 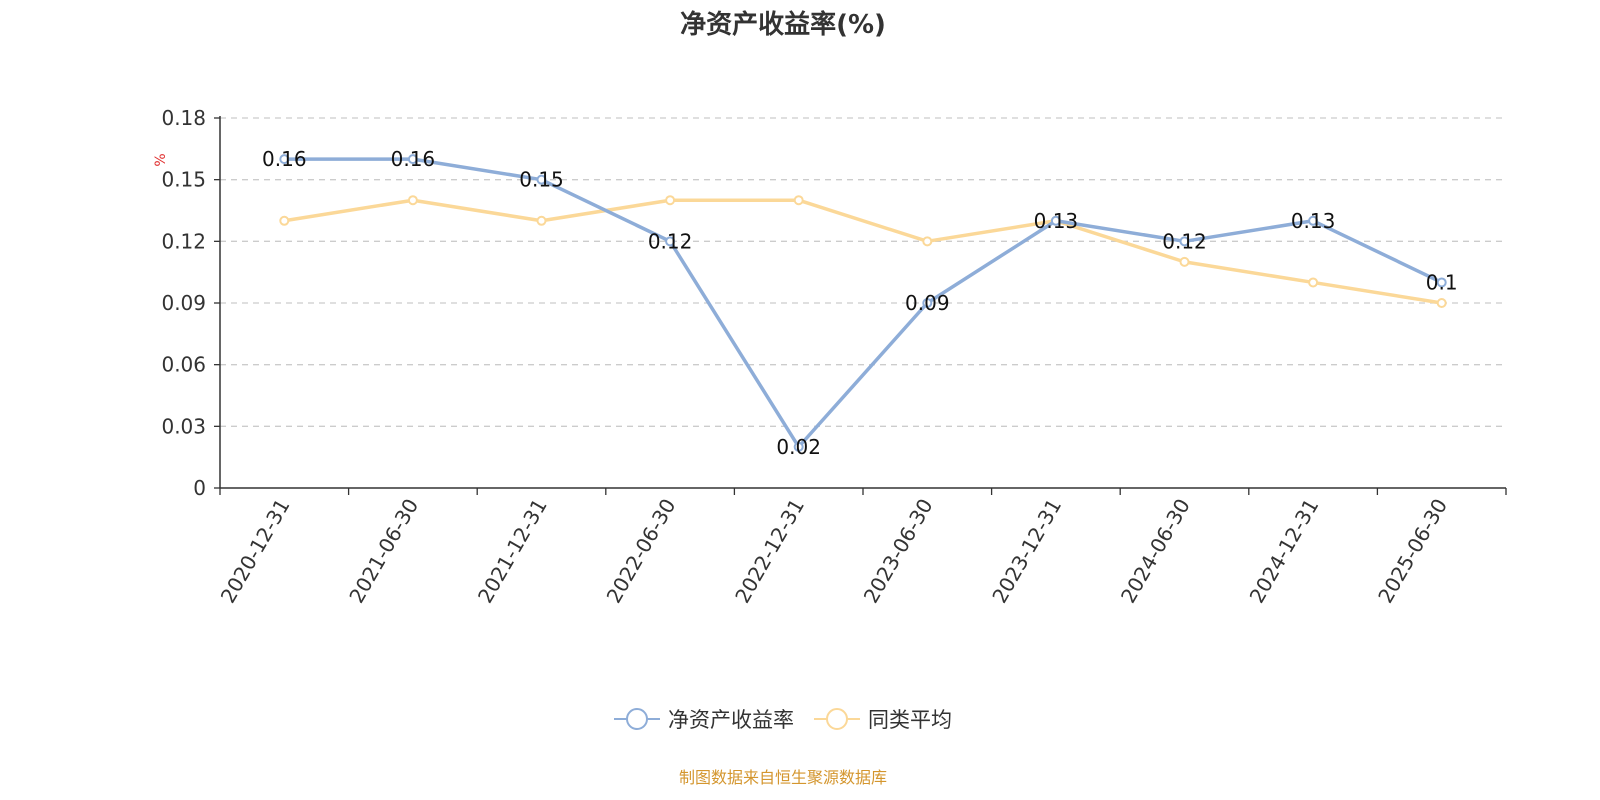 I want to click on y-tick-label: 0.12, so click(x=183, y=241).